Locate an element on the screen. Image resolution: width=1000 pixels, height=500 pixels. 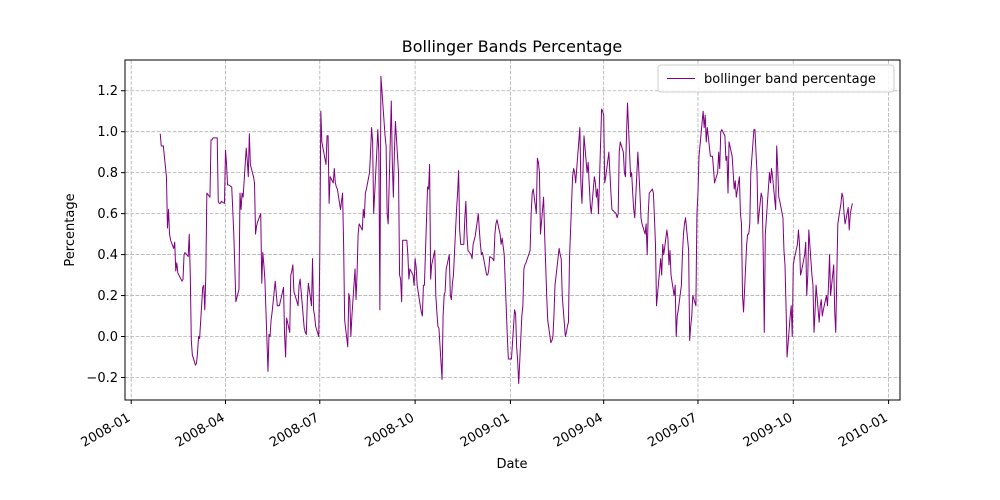
x-axis-label: Date is located at coordinates (511, 464).